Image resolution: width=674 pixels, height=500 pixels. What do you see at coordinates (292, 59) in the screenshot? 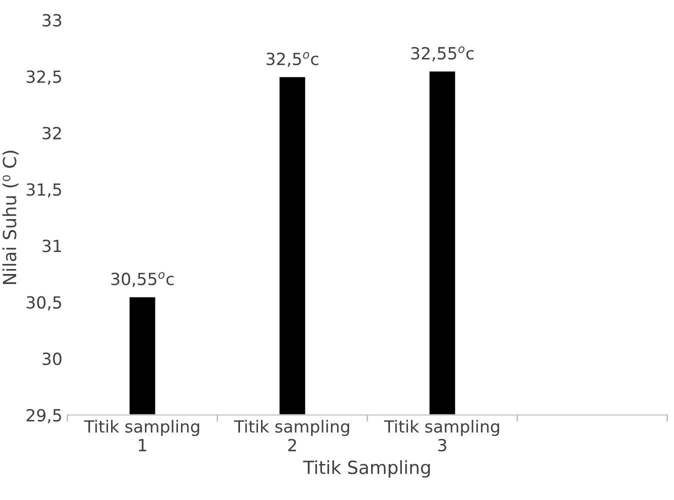
I see `data-label: 32,5$^{o}$c` at bounding box center [292, 59].